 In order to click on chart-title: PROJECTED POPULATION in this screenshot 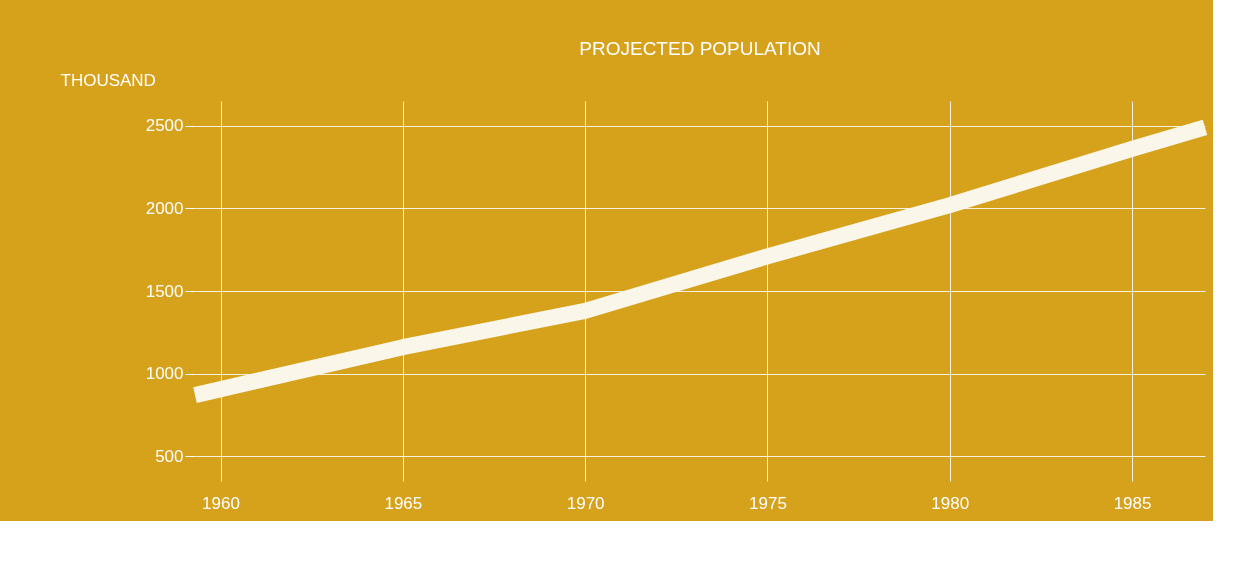, I will do `click(700, 48)`.